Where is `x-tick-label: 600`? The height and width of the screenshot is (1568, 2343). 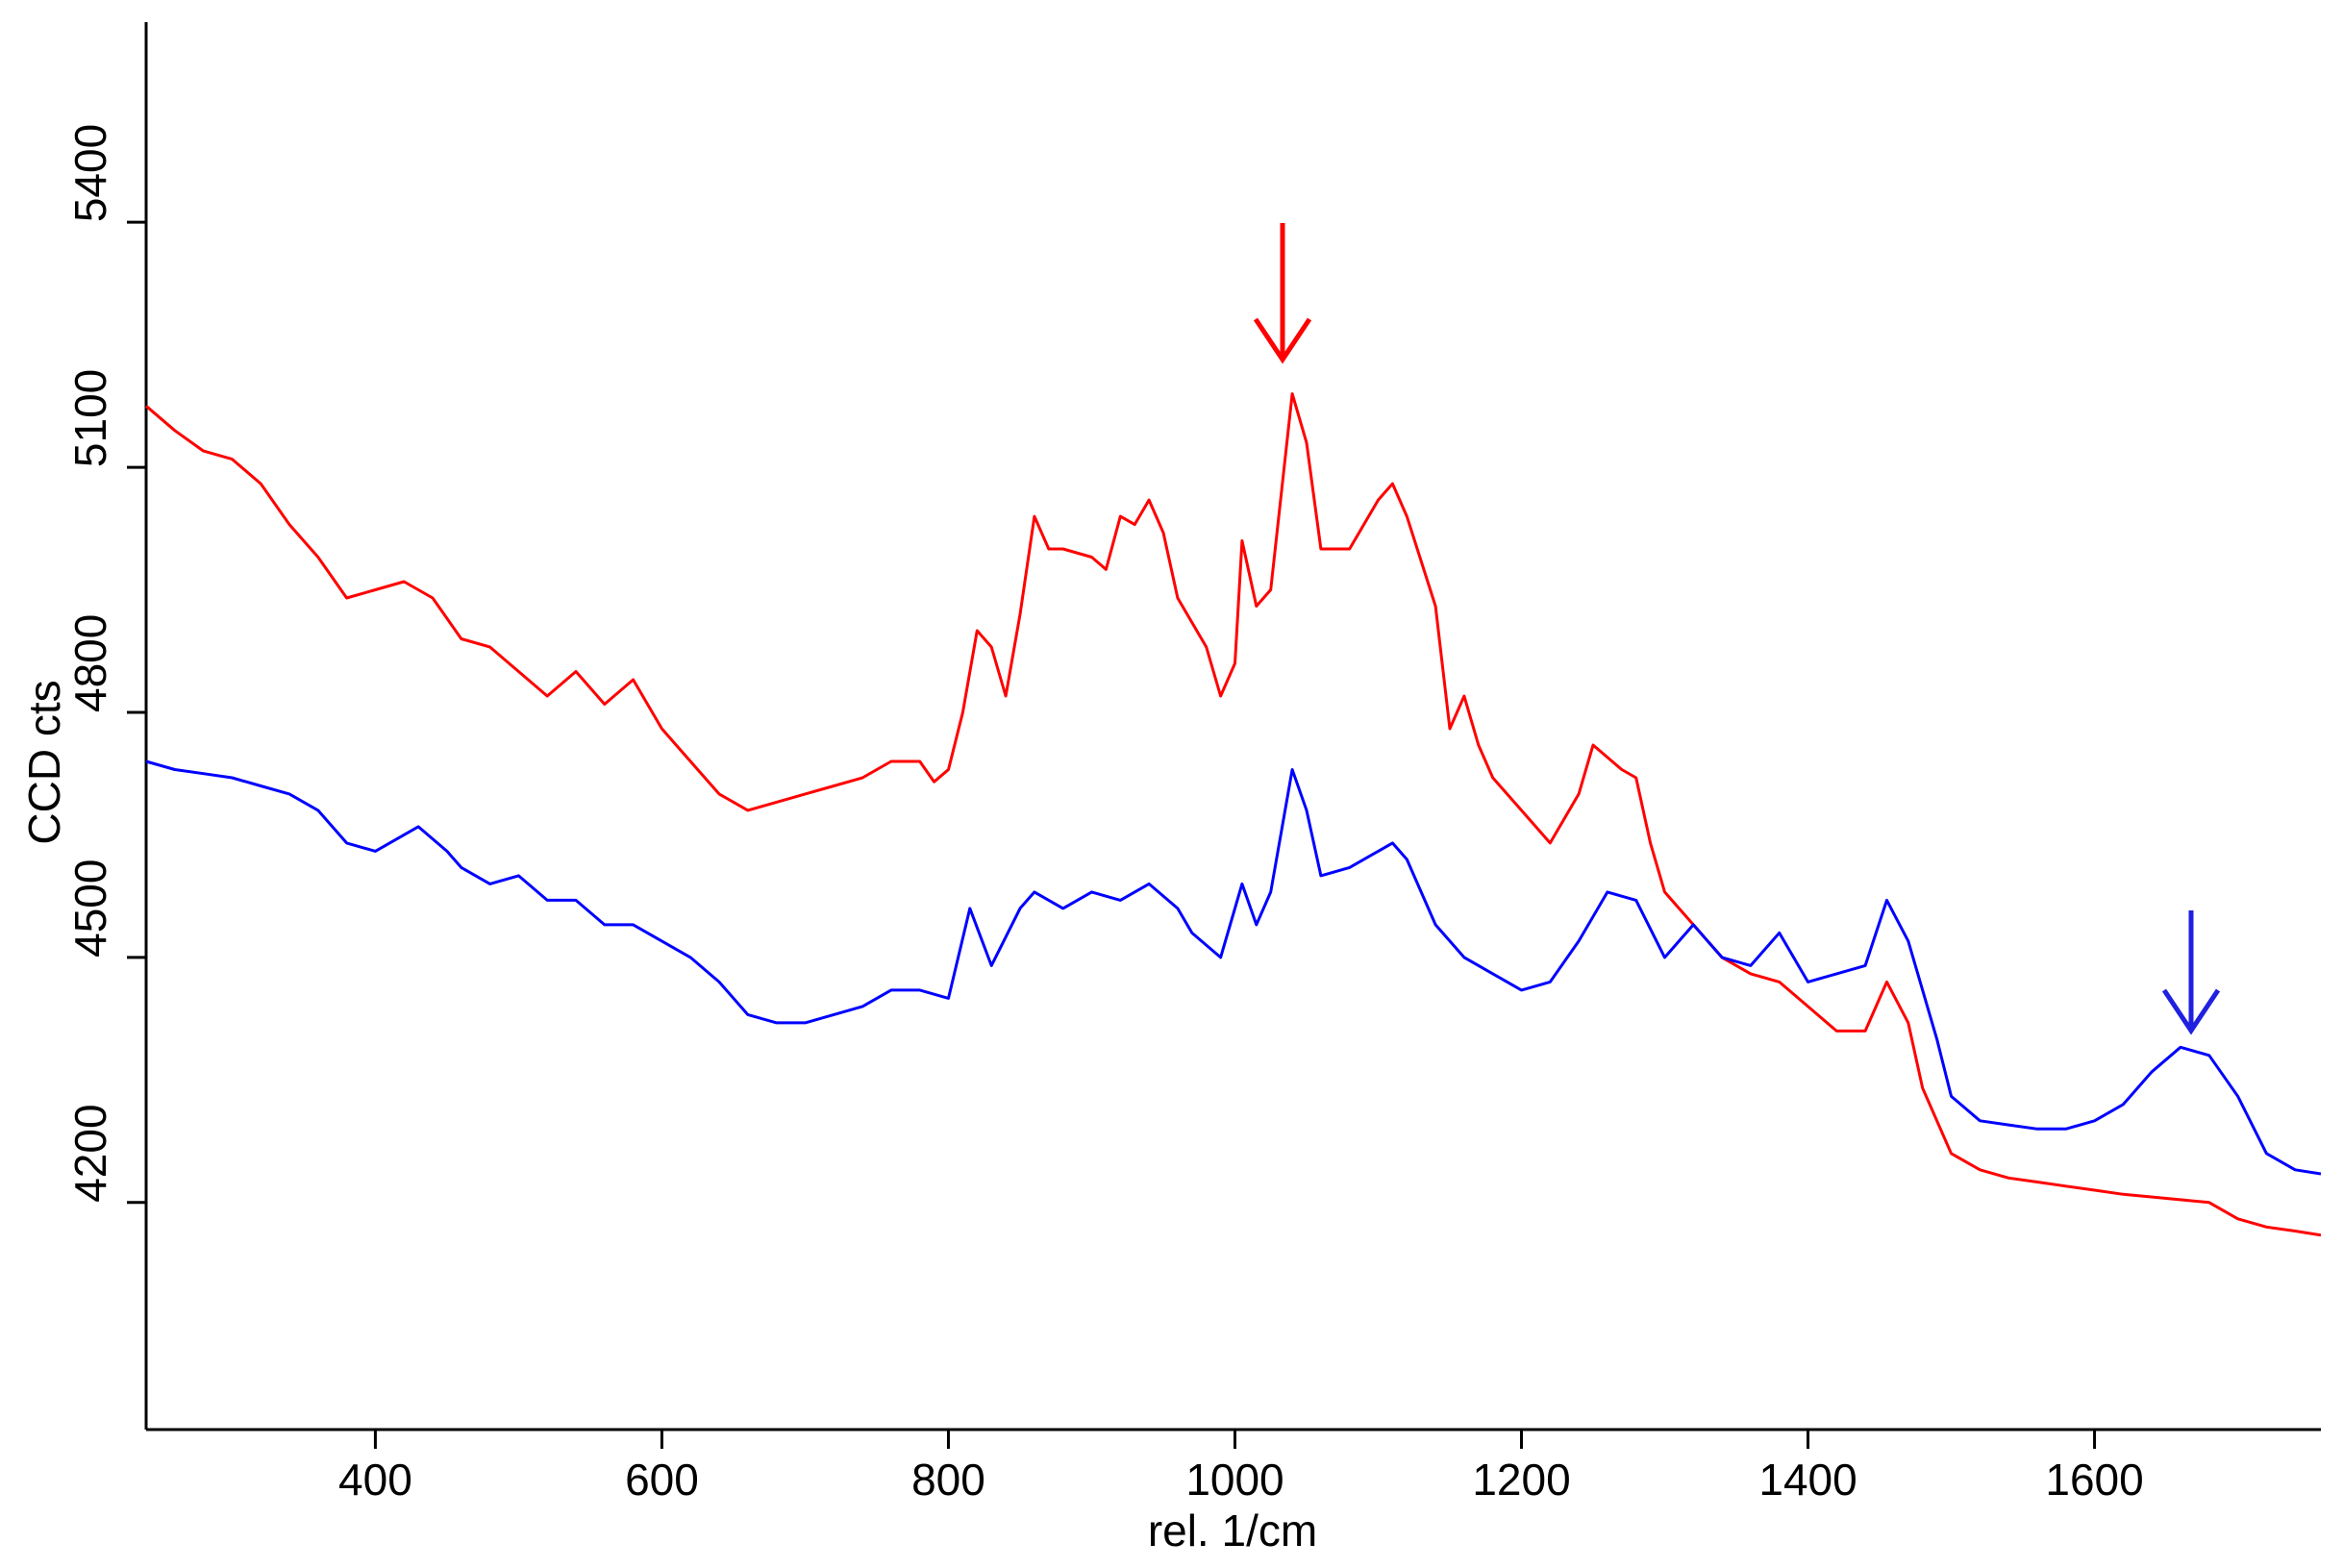 x-tick-label: 600 is located at coordinates (662, 1480).